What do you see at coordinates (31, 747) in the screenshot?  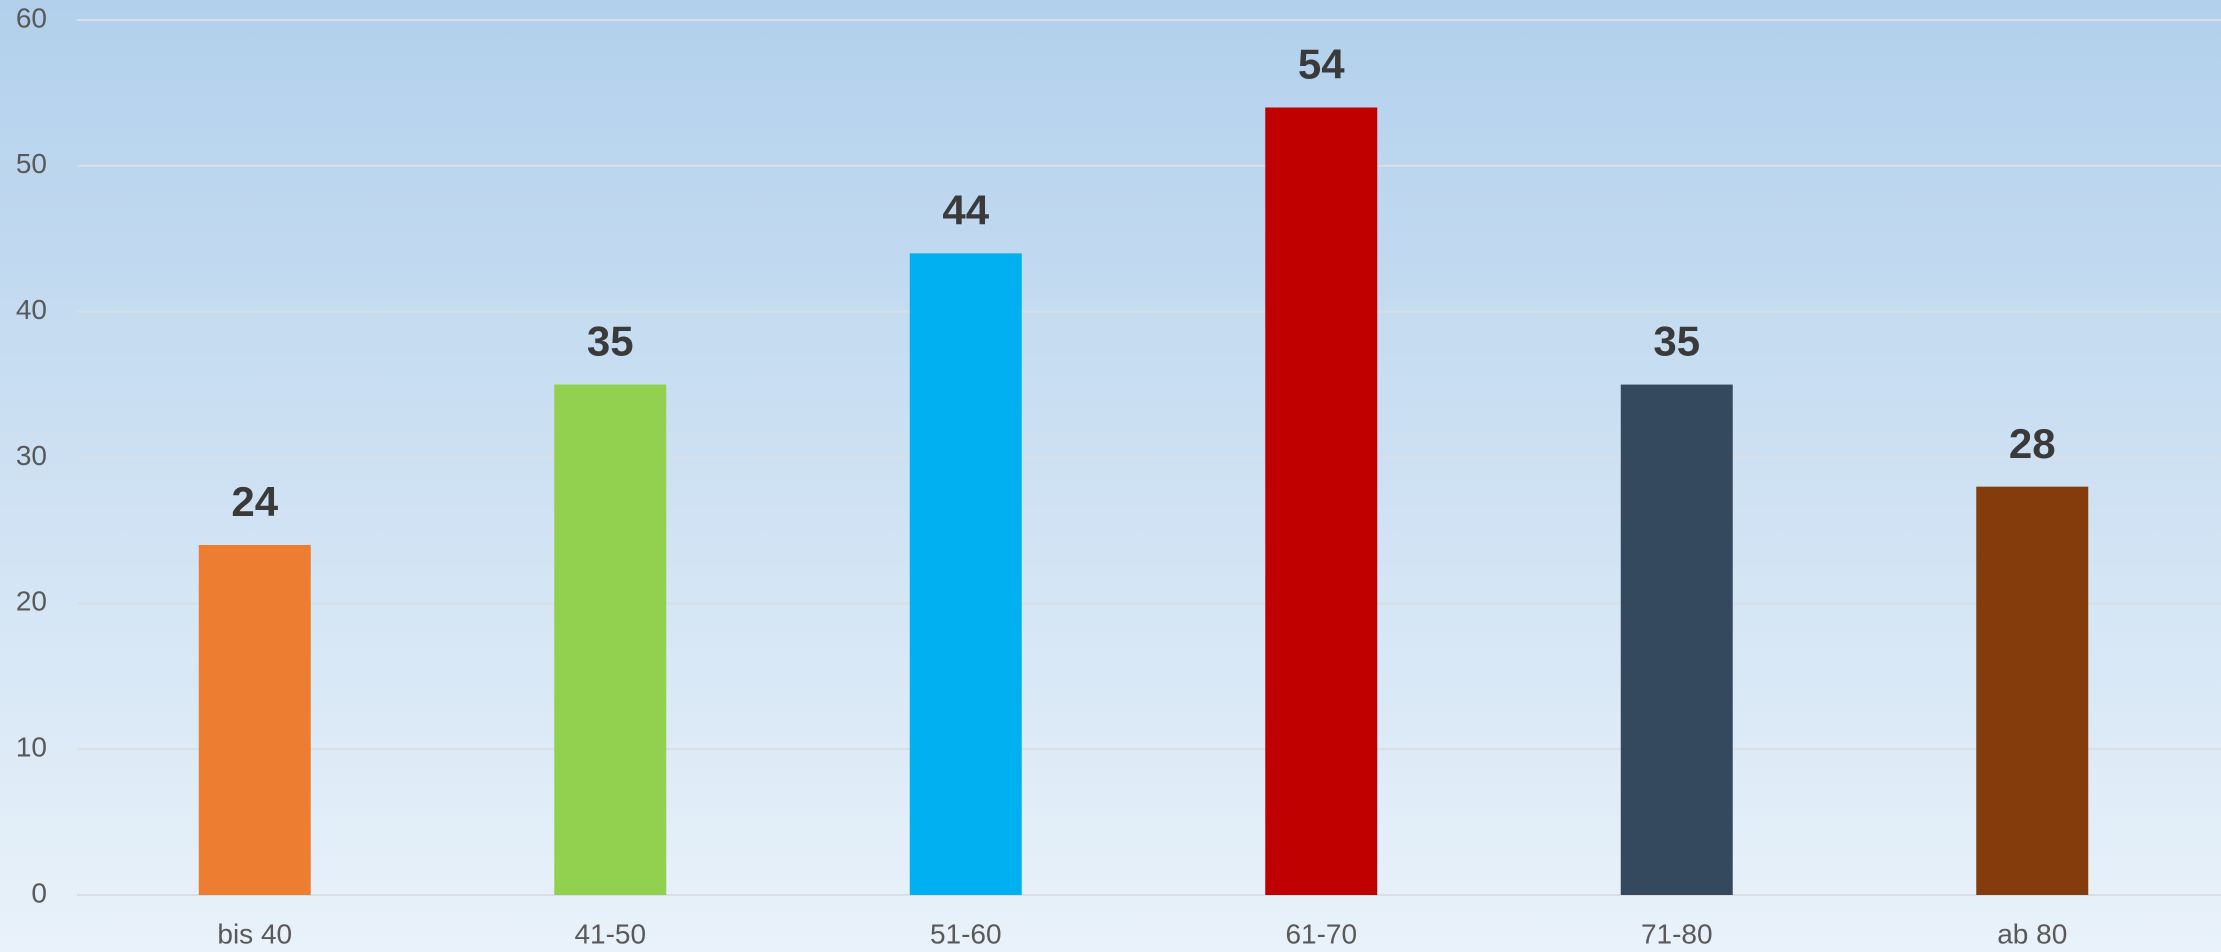 I see `y-tick-label: 10` at bounding box center [31, 747].